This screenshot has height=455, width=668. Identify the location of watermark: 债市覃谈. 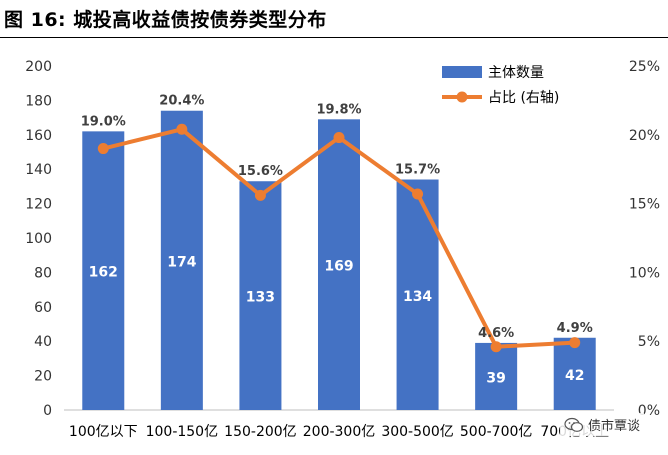
(602, 424).